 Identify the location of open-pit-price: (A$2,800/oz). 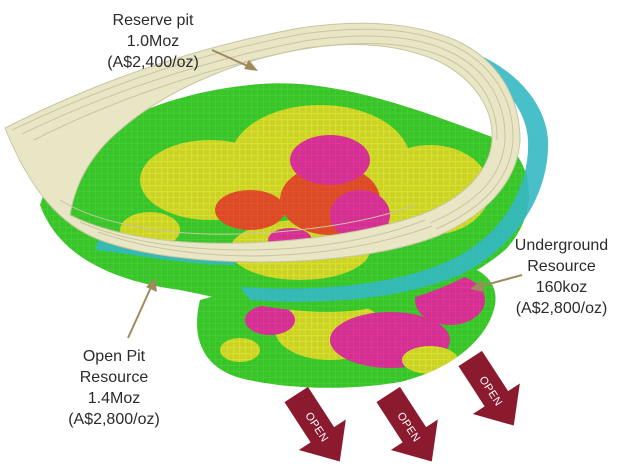
(114, 419).